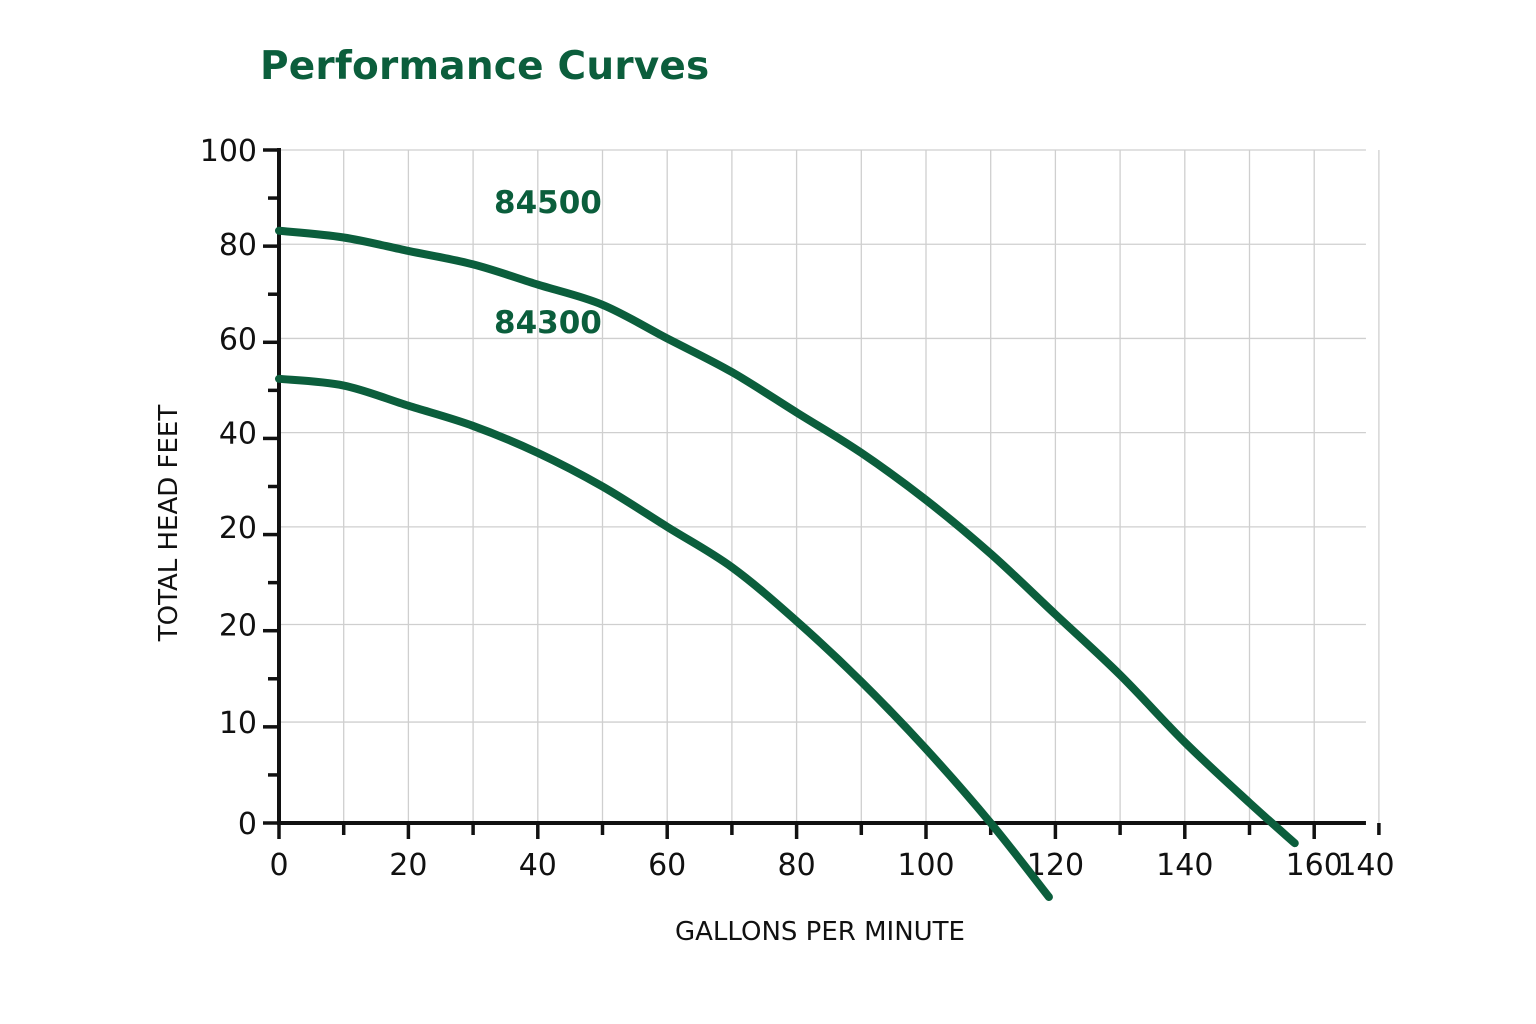 This screenshot has width=1536, height=1024. Describe the element at coordinates (667, 865) in the screenshot. I see `x-tick-label: 60` at that location.